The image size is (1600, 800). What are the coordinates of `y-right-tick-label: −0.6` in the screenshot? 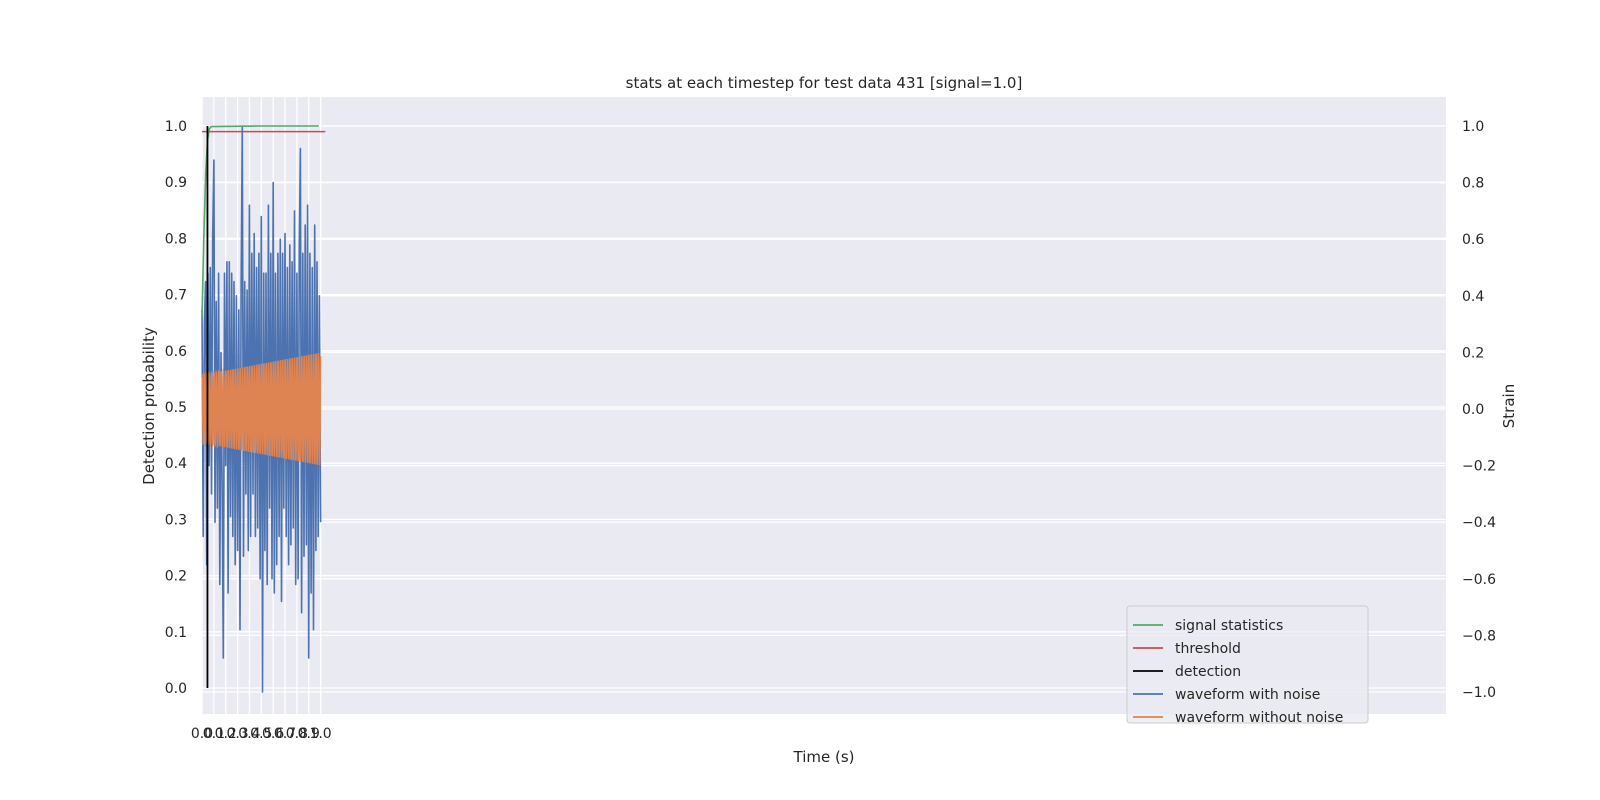 It's located at (1479, 580).